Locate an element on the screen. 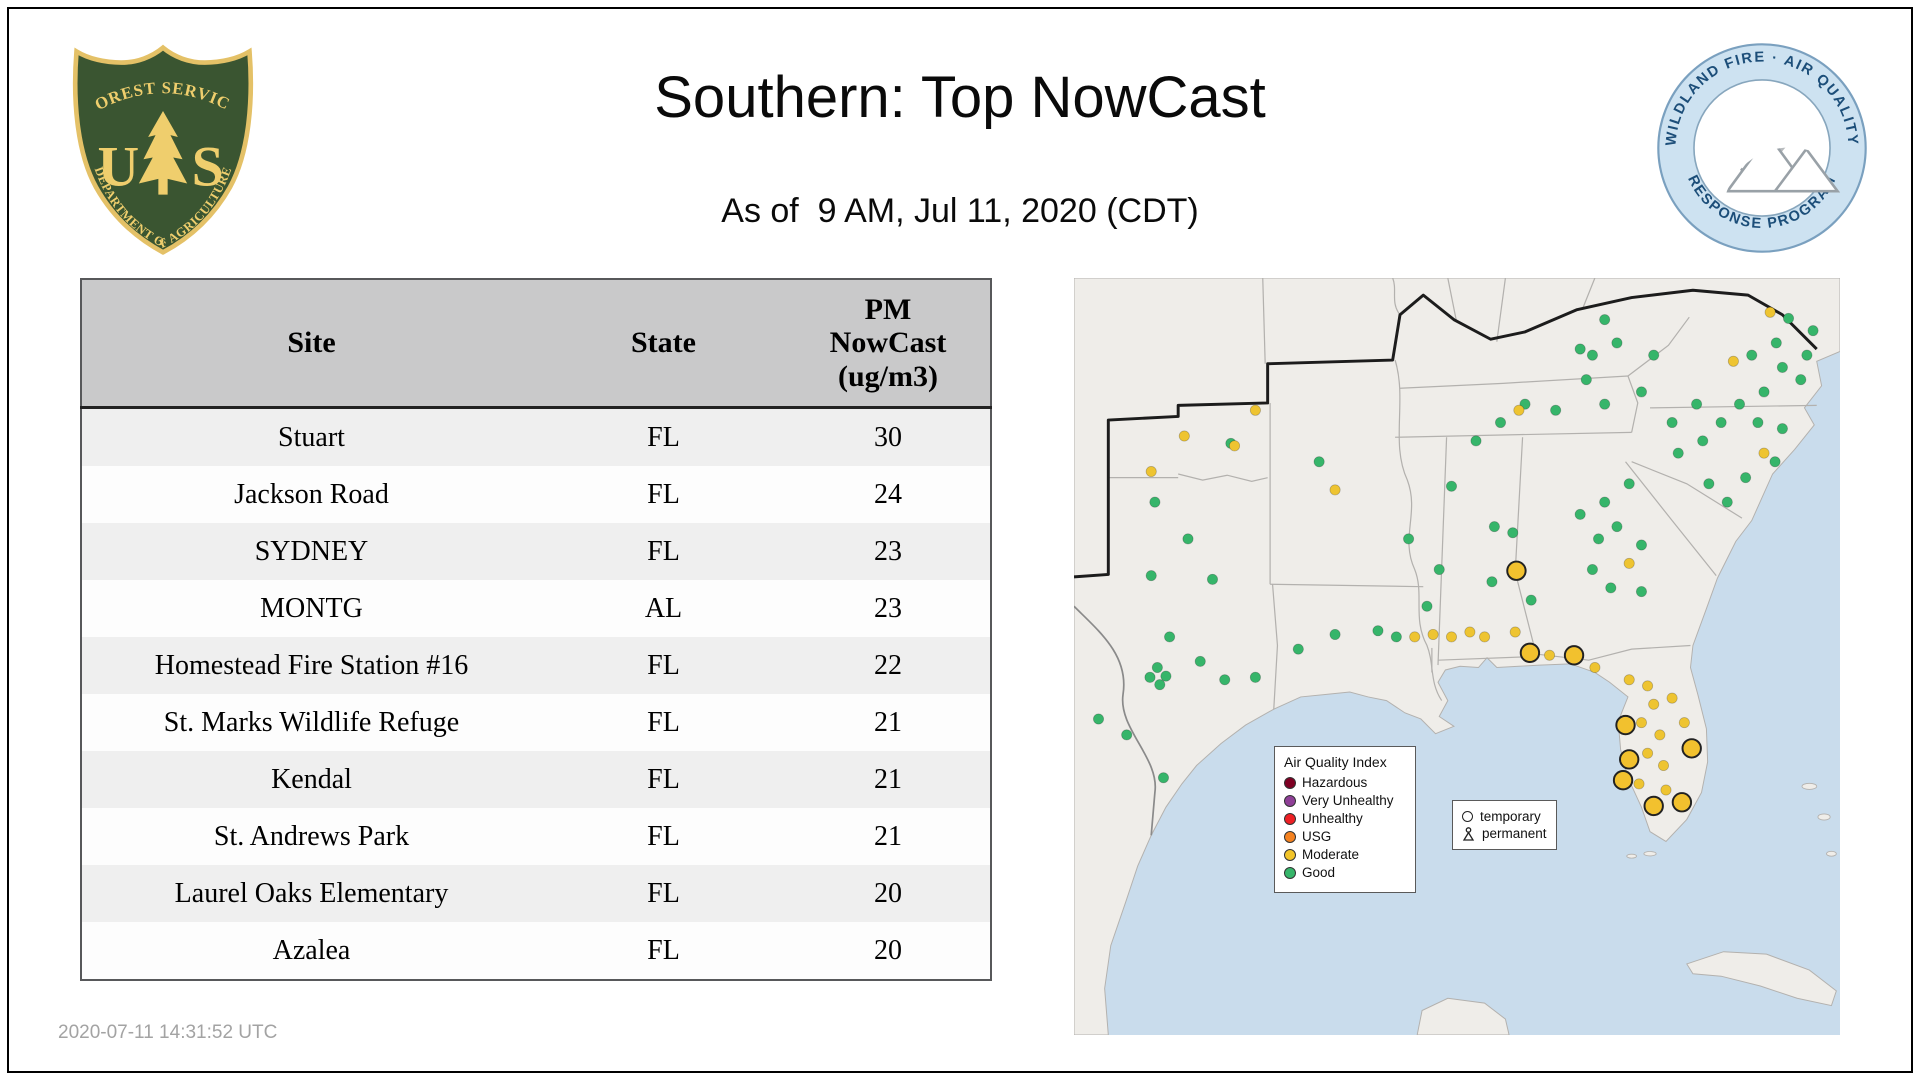 Image resolution: width=1920 pixels, height=1080 pixels. aqi-legend-item: Moderate is located at coordinates (1345, 854).